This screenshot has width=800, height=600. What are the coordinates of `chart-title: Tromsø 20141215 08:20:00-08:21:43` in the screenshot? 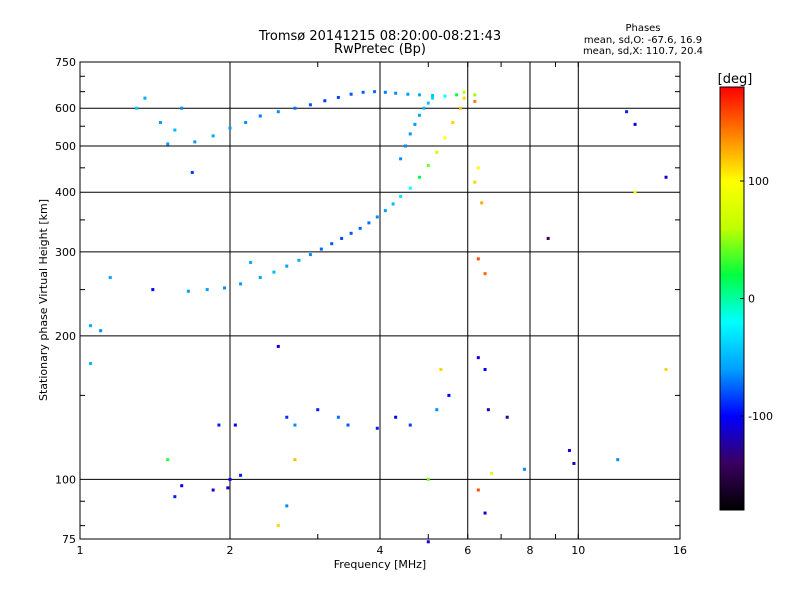 It's located at (379, 36).